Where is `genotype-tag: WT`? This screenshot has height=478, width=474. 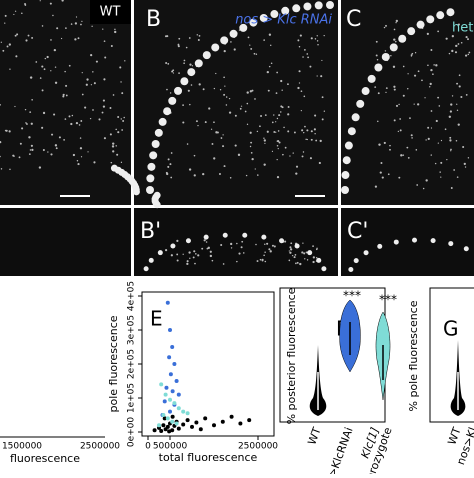
genotype-tag: WT is located at coordinates (110, 12).